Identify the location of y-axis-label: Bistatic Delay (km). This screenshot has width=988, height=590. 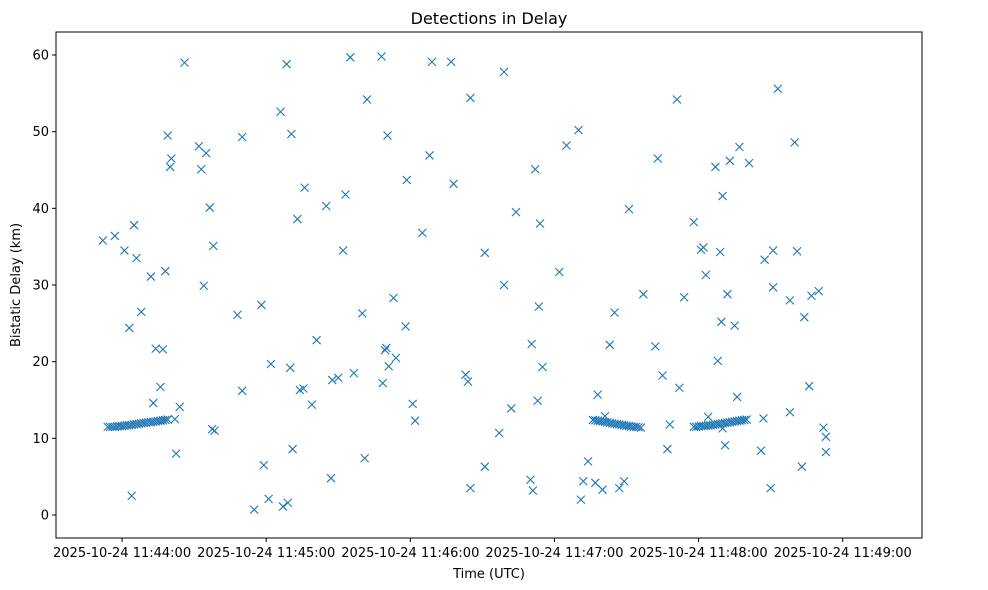
(16, 285).